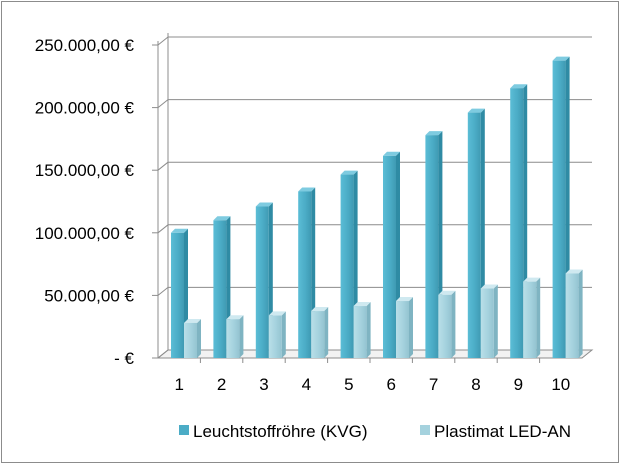  I want to click on y-tick-label: 50.000,00 €, so click(89, 295).